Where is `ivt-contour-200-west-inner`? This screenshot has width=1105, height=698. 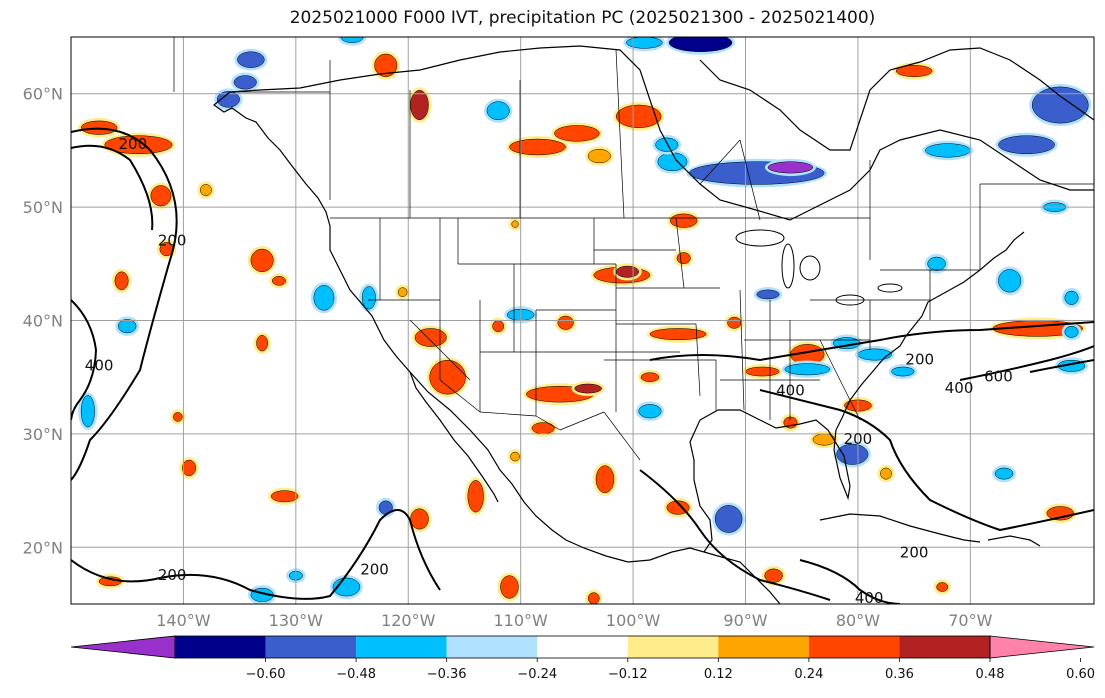 ivt-contour-200-west-inner is located at coordinates (112, 187).